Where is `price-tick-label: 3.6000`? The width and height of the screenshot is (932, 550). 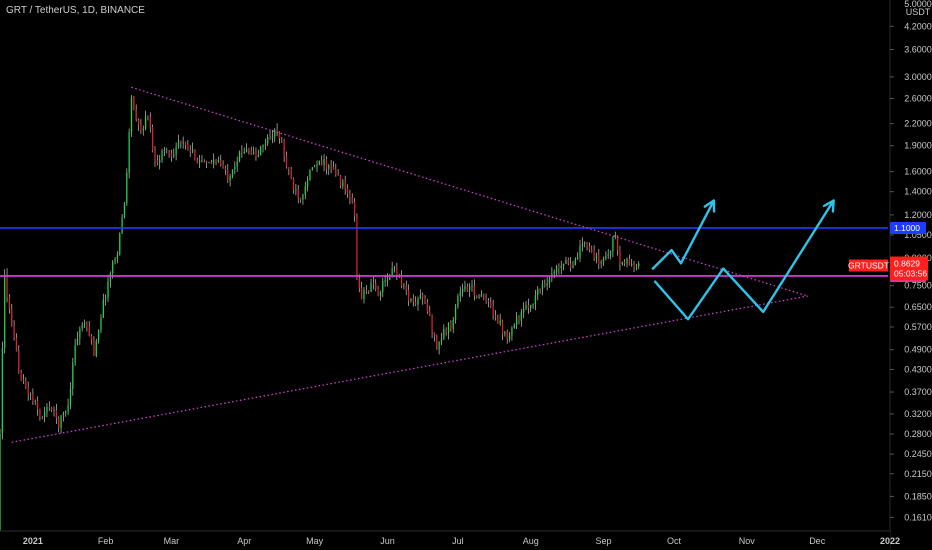
price-tick-label: 3.6000 is located at coordinates (918, 49).